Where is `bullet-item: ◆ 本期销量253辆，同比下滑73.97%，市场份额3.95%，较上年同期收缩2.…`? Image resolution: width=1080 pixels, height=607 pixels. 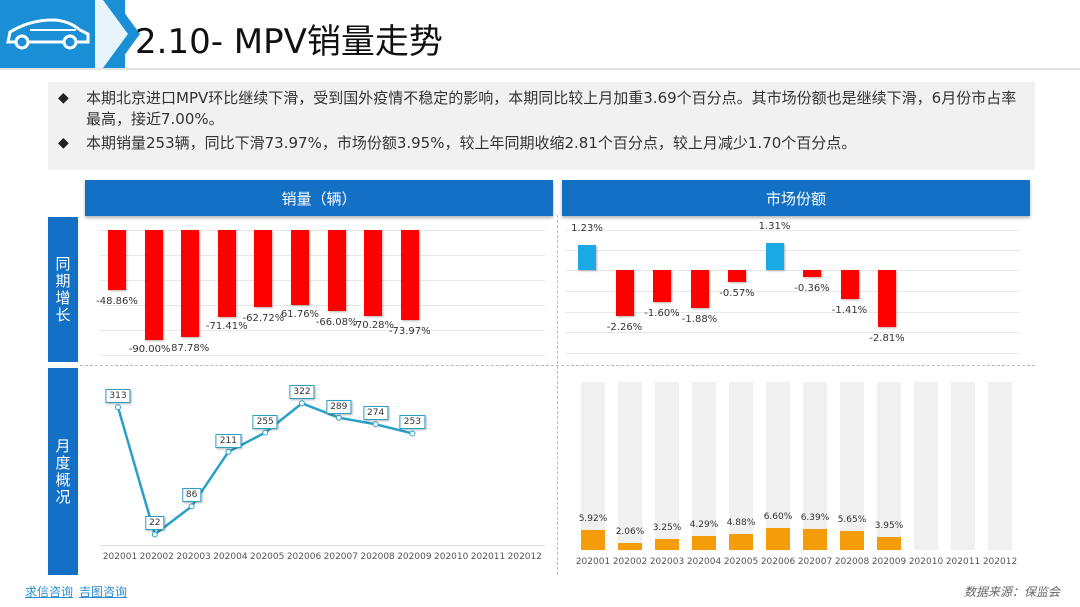
bullet-item: ◆ 本期销量253辆，同比下滑73.97%，市场份额3.95%，较上年同期收缩2.… is located at coordinates (541, 143).